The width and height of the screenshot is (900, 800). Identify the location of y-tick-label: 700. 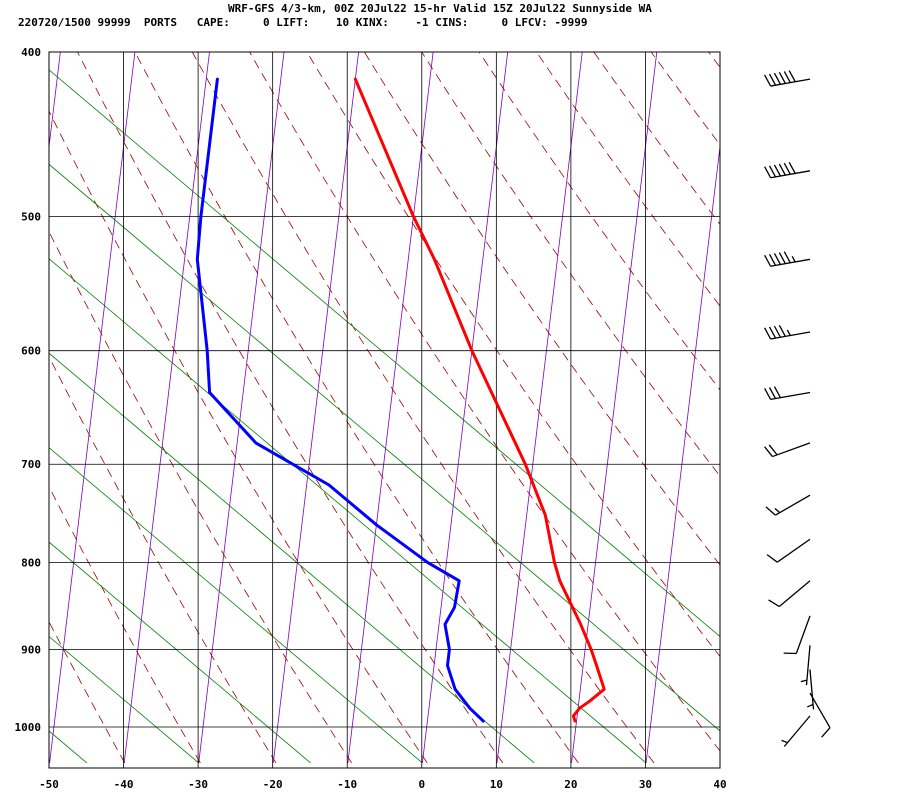
(31, 464).